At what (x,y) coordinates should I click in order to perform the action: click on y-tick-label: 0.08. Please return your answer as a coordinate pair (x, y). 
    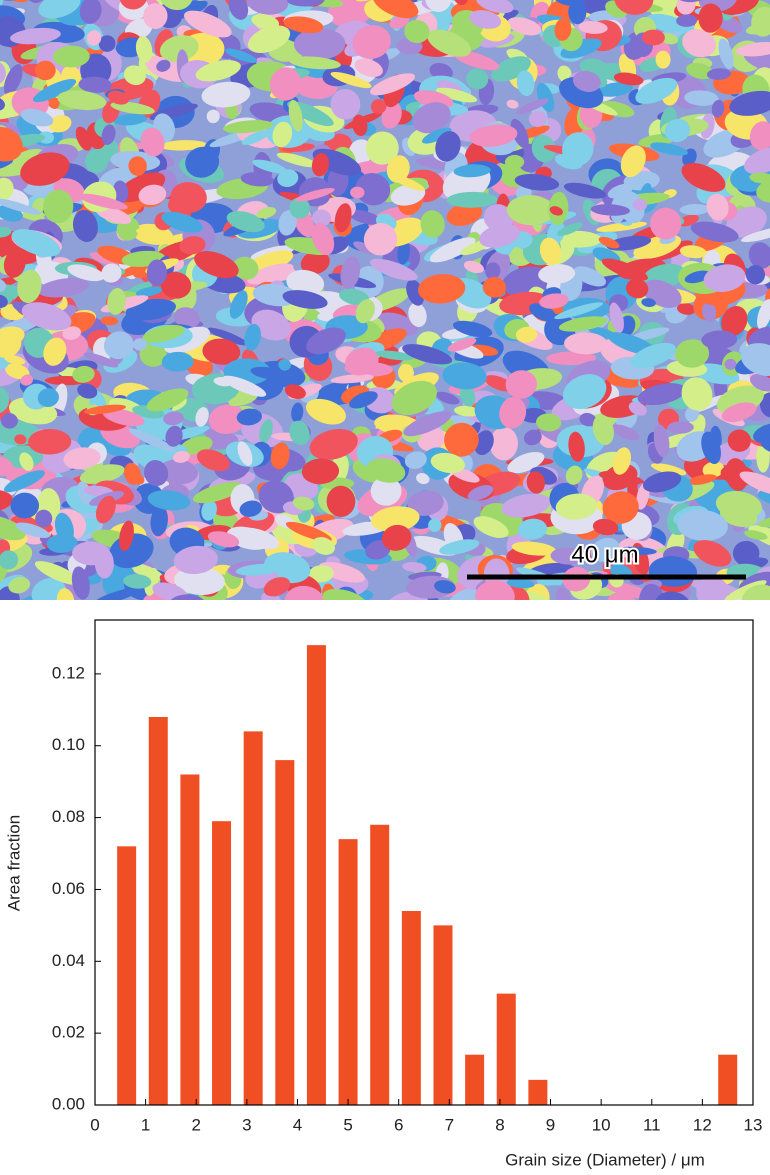
    Looking at the image, I should click on (68, 816).